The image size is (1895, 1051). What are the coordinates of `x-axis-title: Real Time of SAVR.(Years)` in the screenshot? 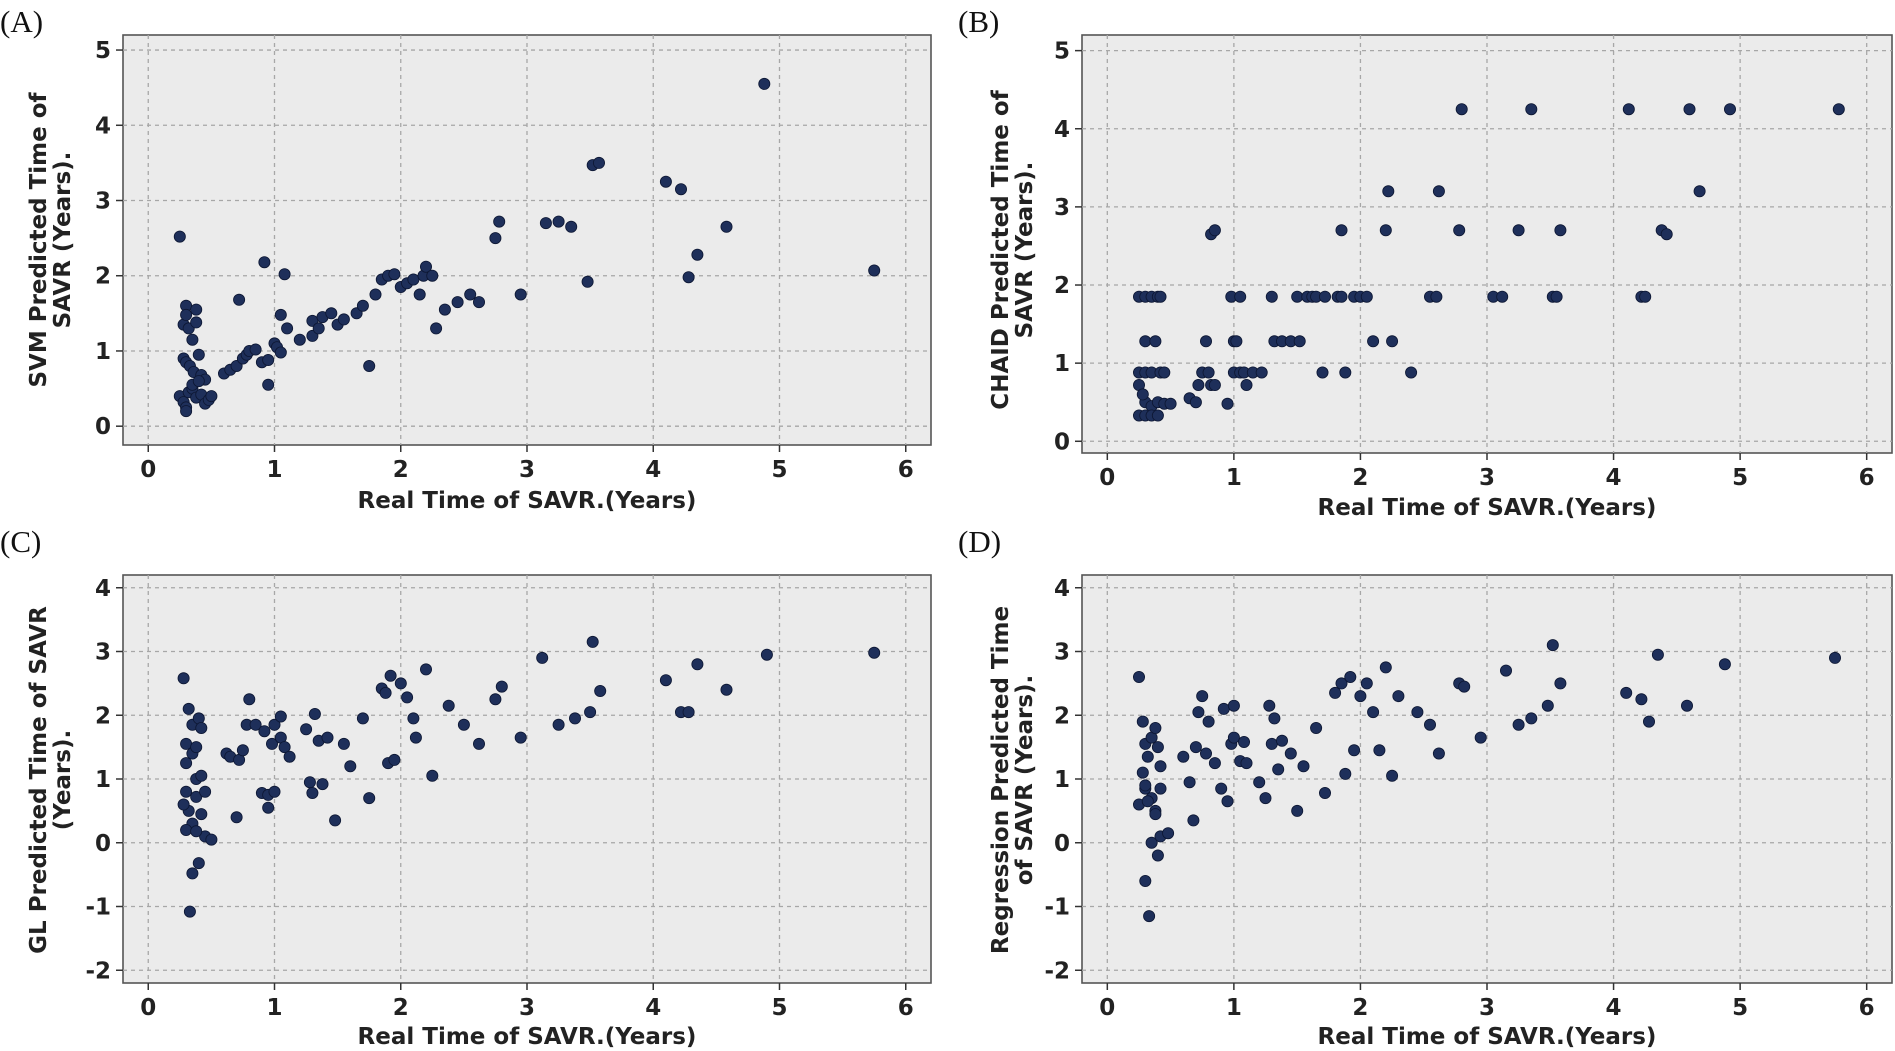 It's located at (527, 1037).